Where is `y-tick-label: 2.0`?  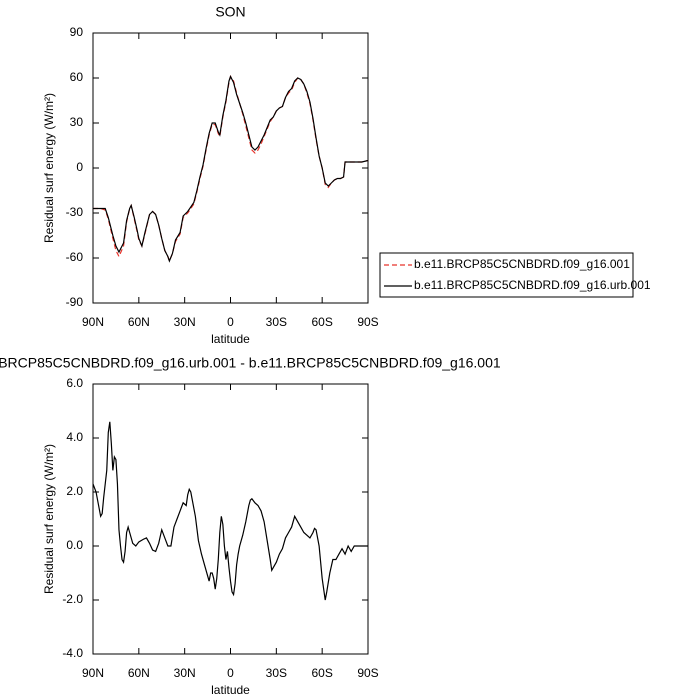 y-tick-label: 2.0 is located at coordinates (74, 491).